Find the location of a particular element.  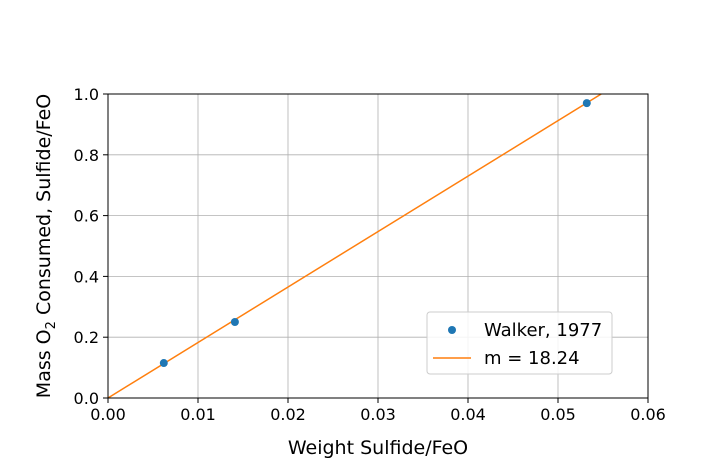

x-tick-label: 0.01 is located at coordinates (198, 414).